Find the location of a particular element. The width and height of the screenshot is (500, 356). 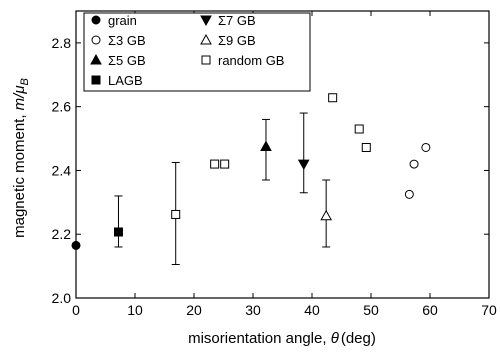

legend-label-sigma3-gb: Σ3 GB is located at coordinates (127, 40).